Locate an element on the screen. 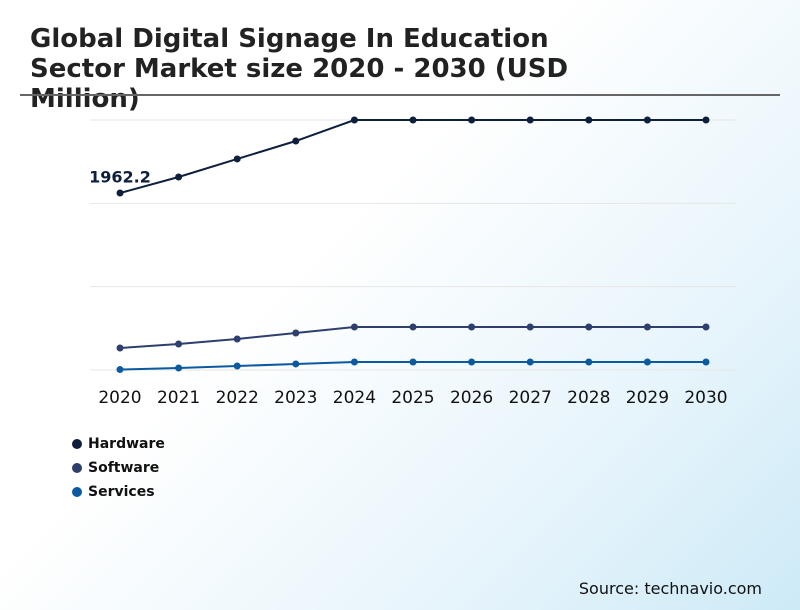 The width and height of the screenshot is (800, 610). x-tick-label: 2028 is located at coordinates (588, 398).